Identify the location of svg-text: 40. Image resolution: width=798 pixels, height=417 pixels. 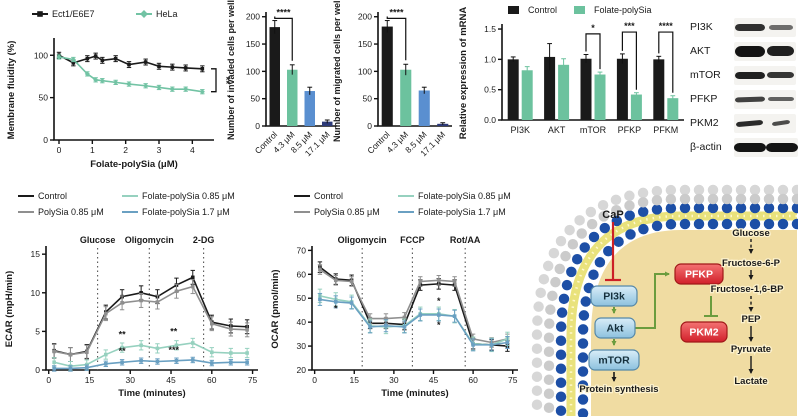
(302, 322).